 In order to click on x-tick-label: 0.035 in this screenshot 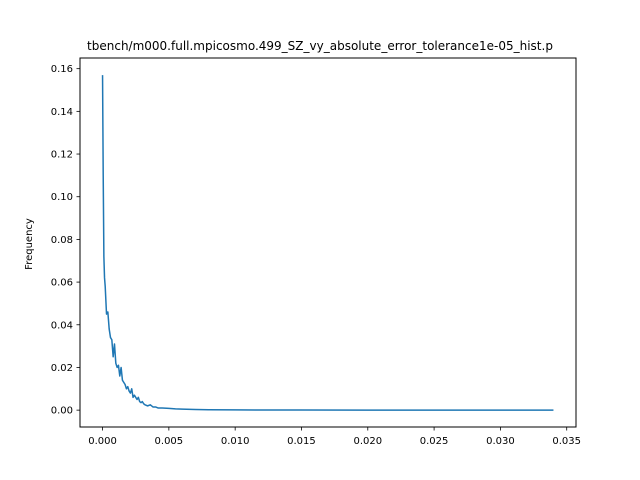, I will do `click(566, 441)`.